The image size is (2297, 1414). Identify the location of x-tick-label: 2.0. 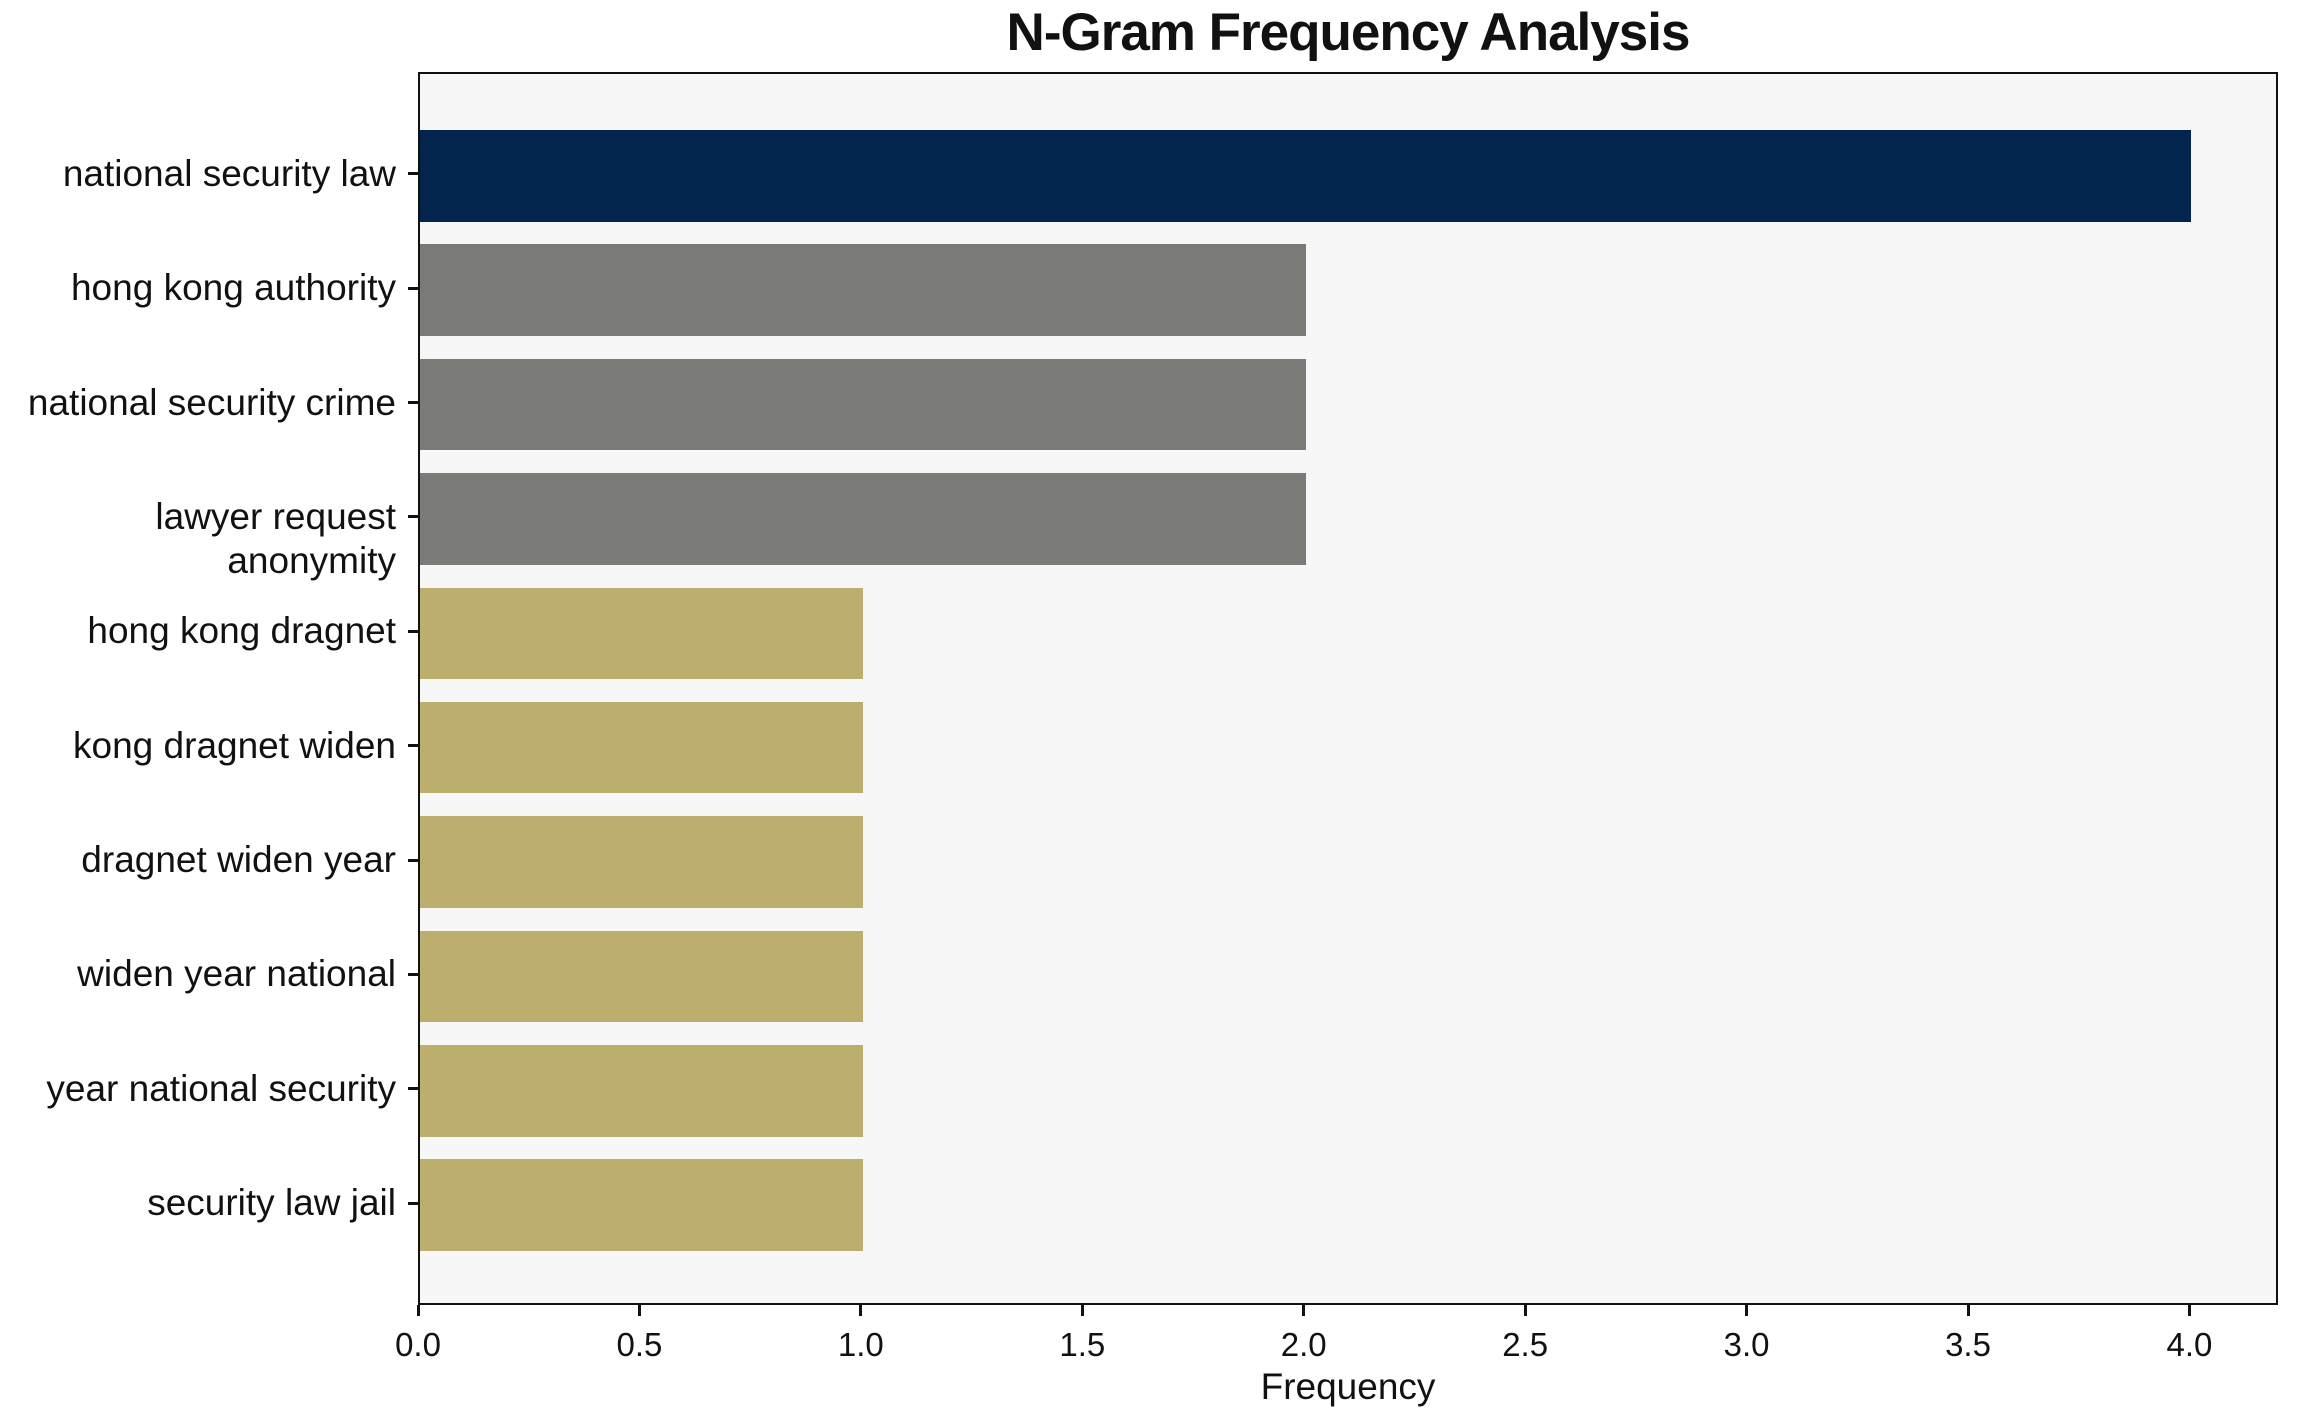
(1303, 1344).